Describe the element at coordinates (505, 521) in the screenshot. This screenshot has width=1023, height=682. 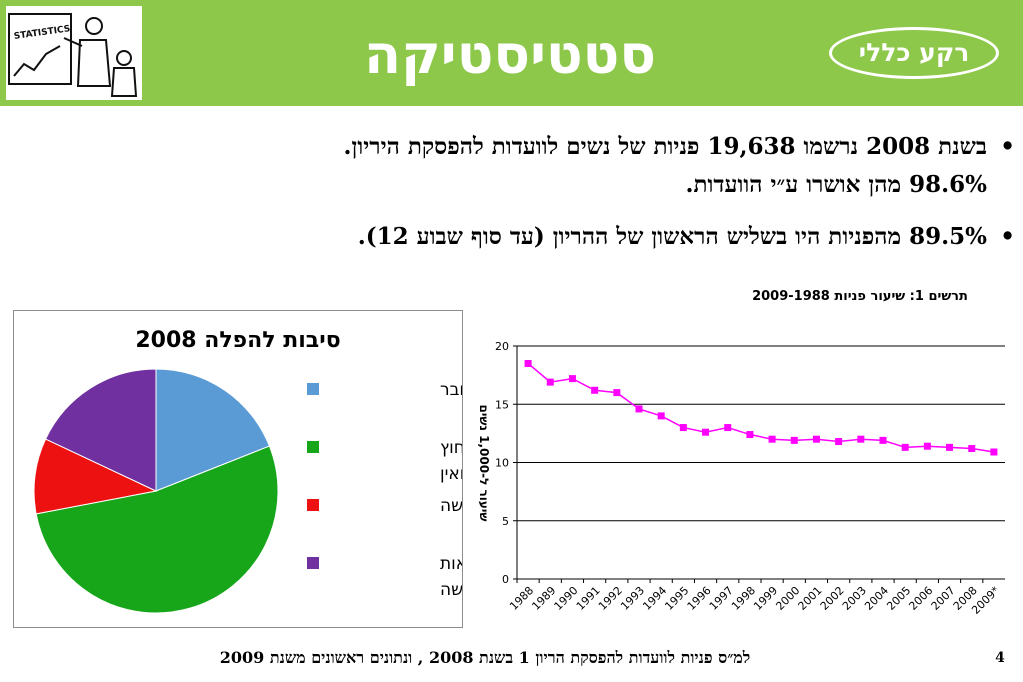
I see `y-tick-label: 5` at that location.